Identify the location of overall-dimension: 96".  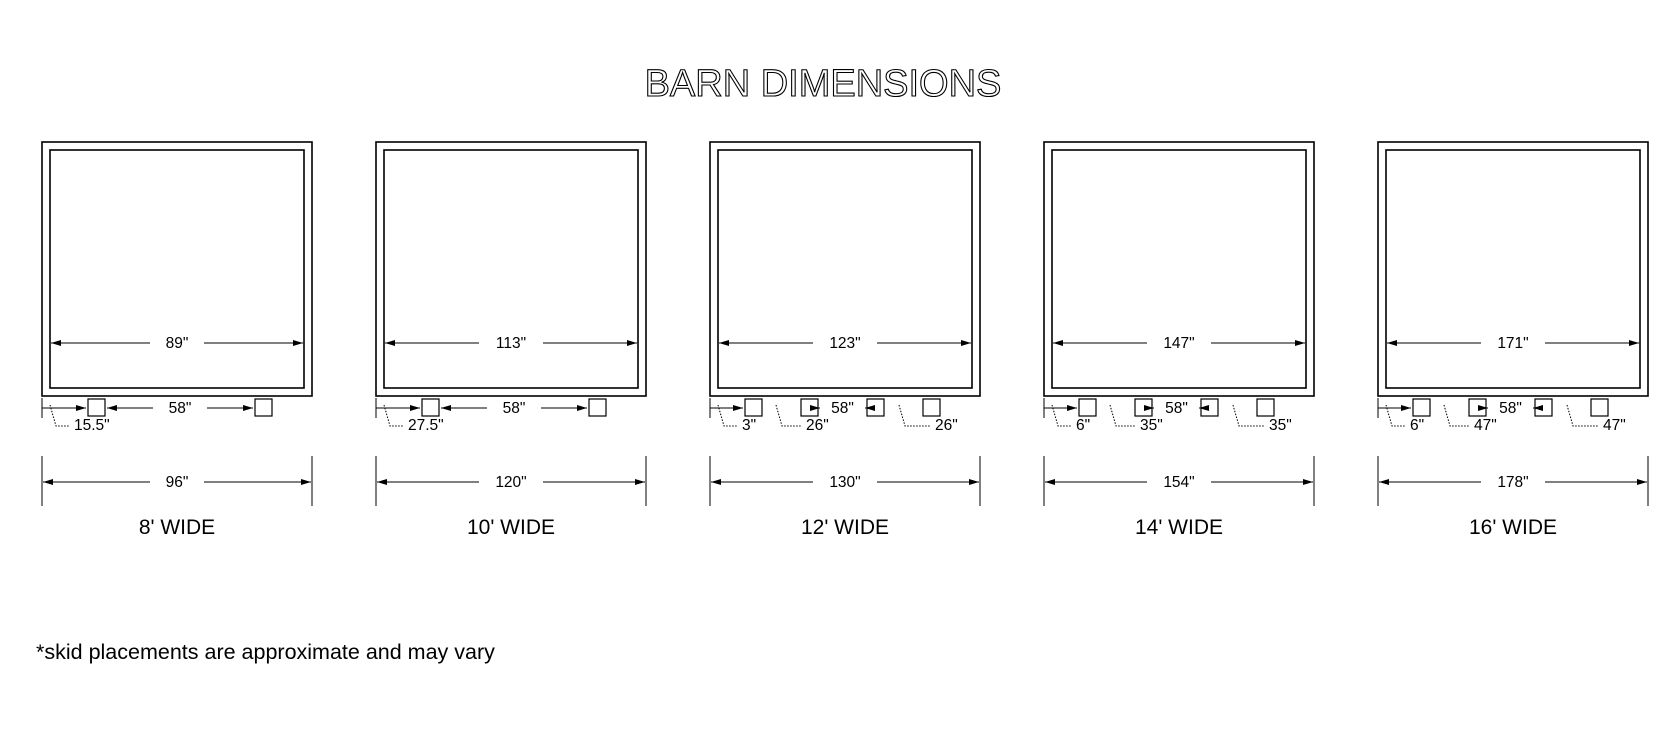
(177, 482).